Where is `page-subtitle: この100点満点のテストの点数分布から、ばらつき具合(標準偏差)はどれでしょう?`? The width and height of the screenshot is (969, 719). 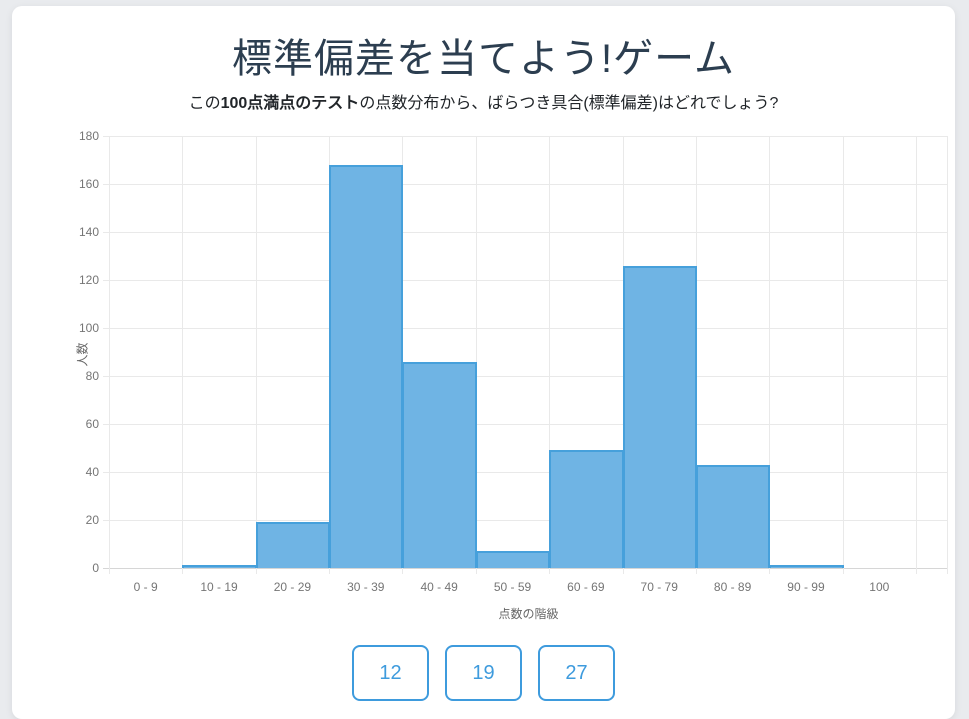 page-subtitle: この100点満点のテストの点数分布から、ばらつき具合(標準偏差)はどれでしょう? is located at coordinates (483, 101).